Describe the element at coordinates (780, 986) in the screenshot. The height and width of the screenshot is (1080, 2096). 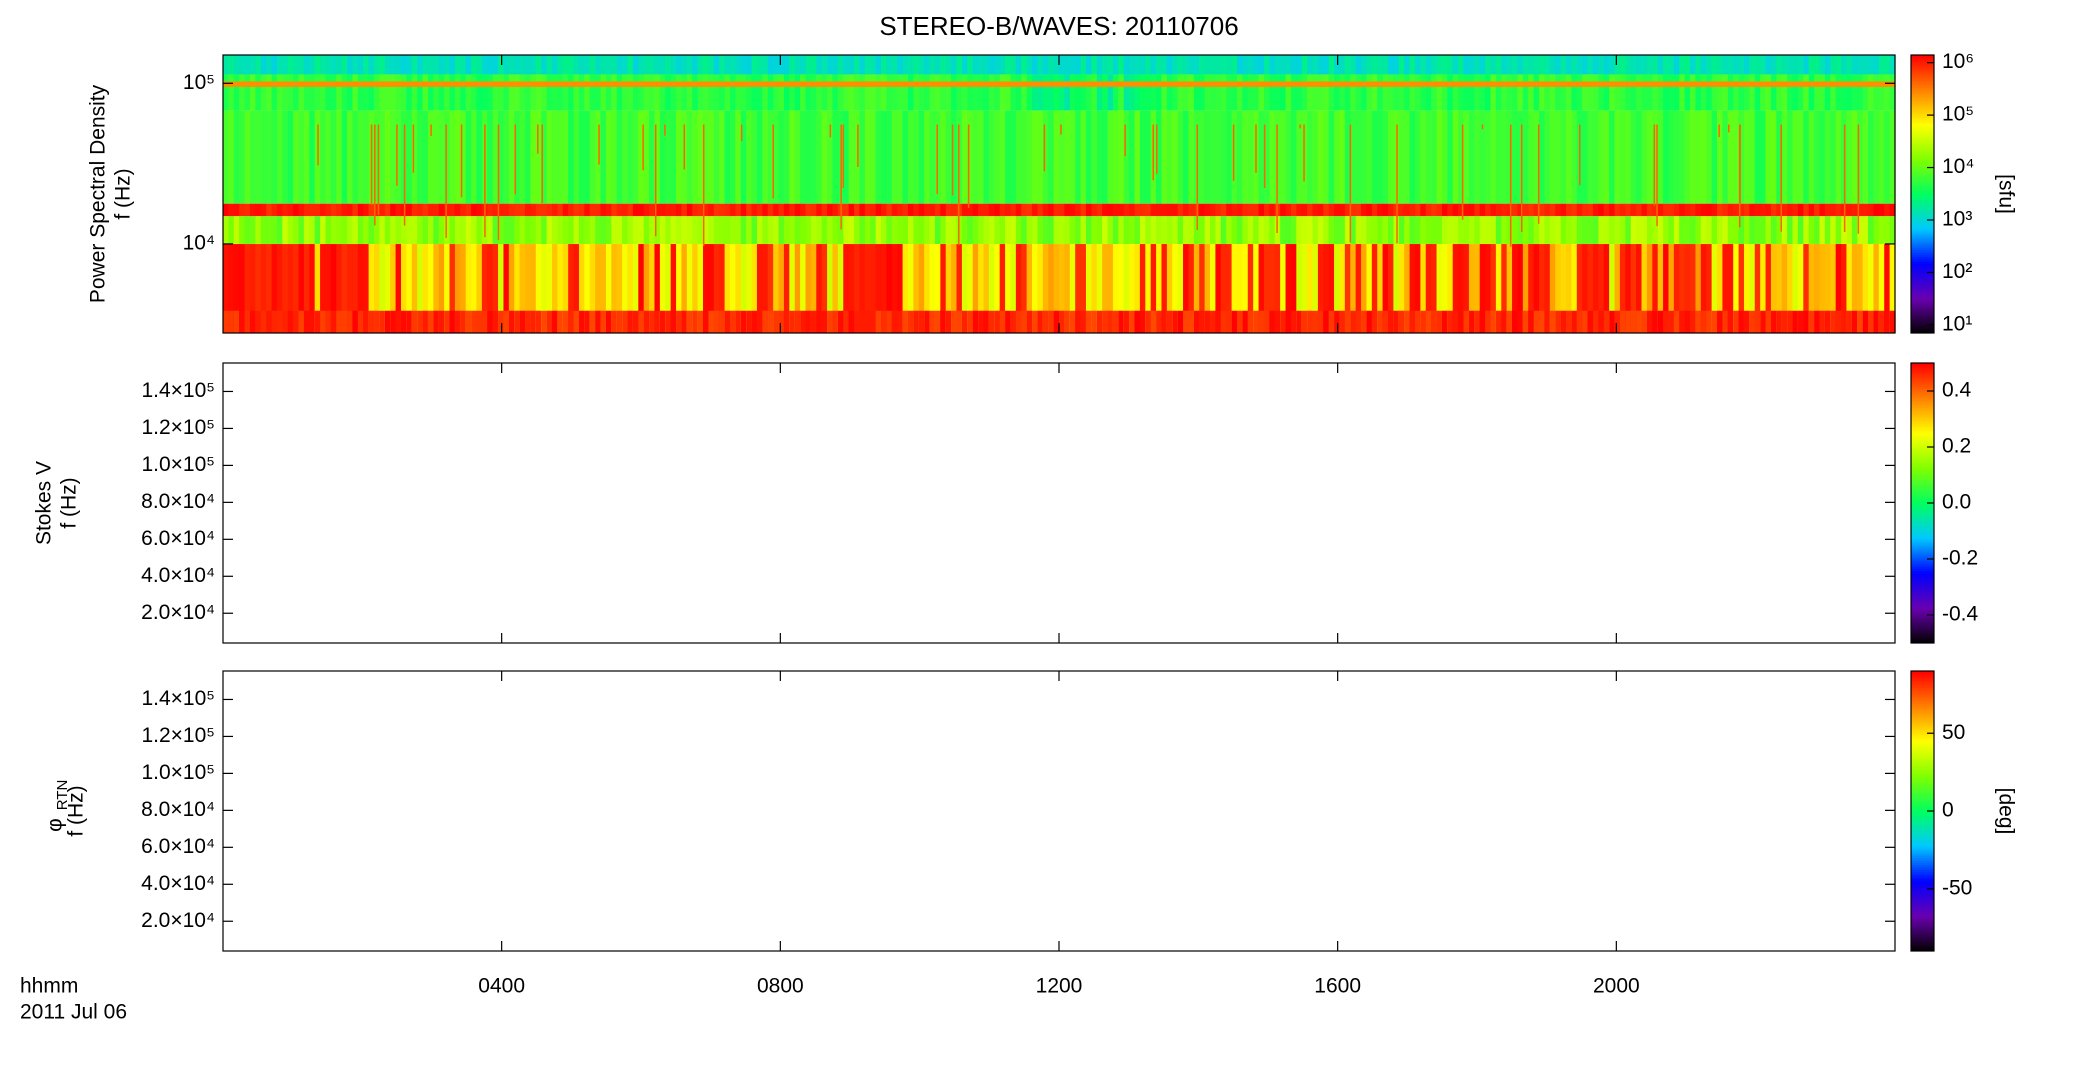
I see `x-tick-label: 0800` at that location.